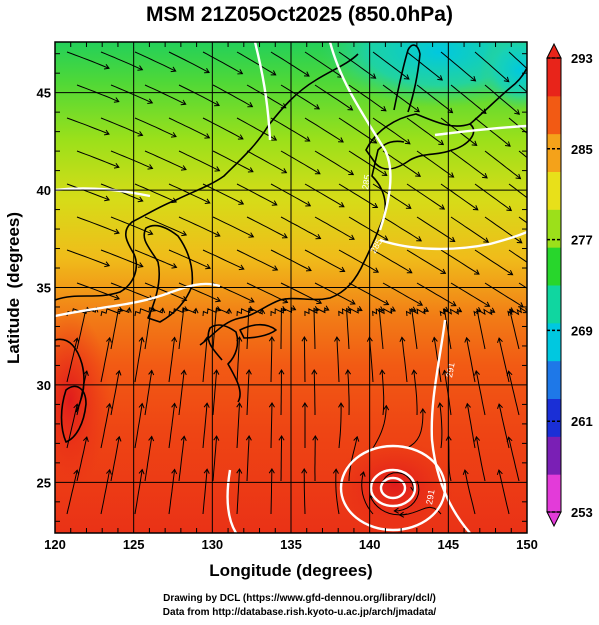 The width and height of the screenshot is (599, 625). Describe the element at coordinates (569, 285) in the screenshot. I see `colorbar: 253 261 269 277 285 293` at that location.